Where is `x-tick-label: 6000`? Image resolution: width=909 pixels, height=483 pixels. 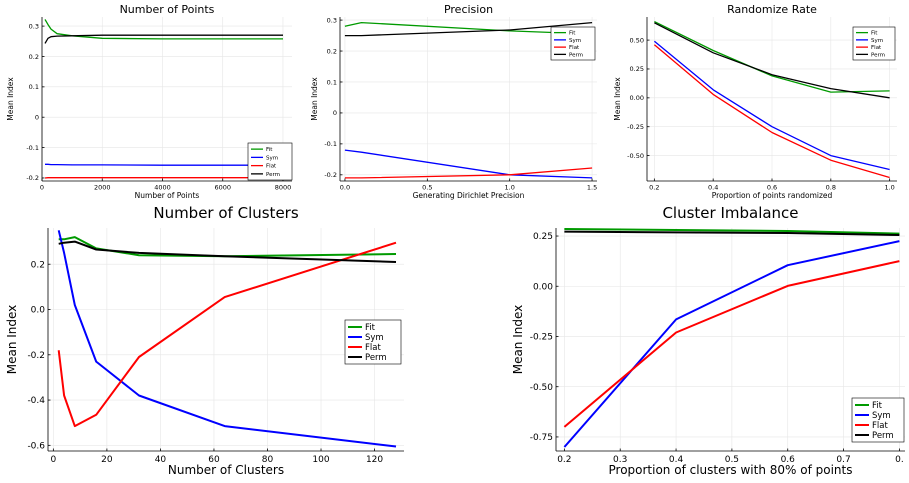
x-tick-label: 6000 is located at coordinates (222, 188).